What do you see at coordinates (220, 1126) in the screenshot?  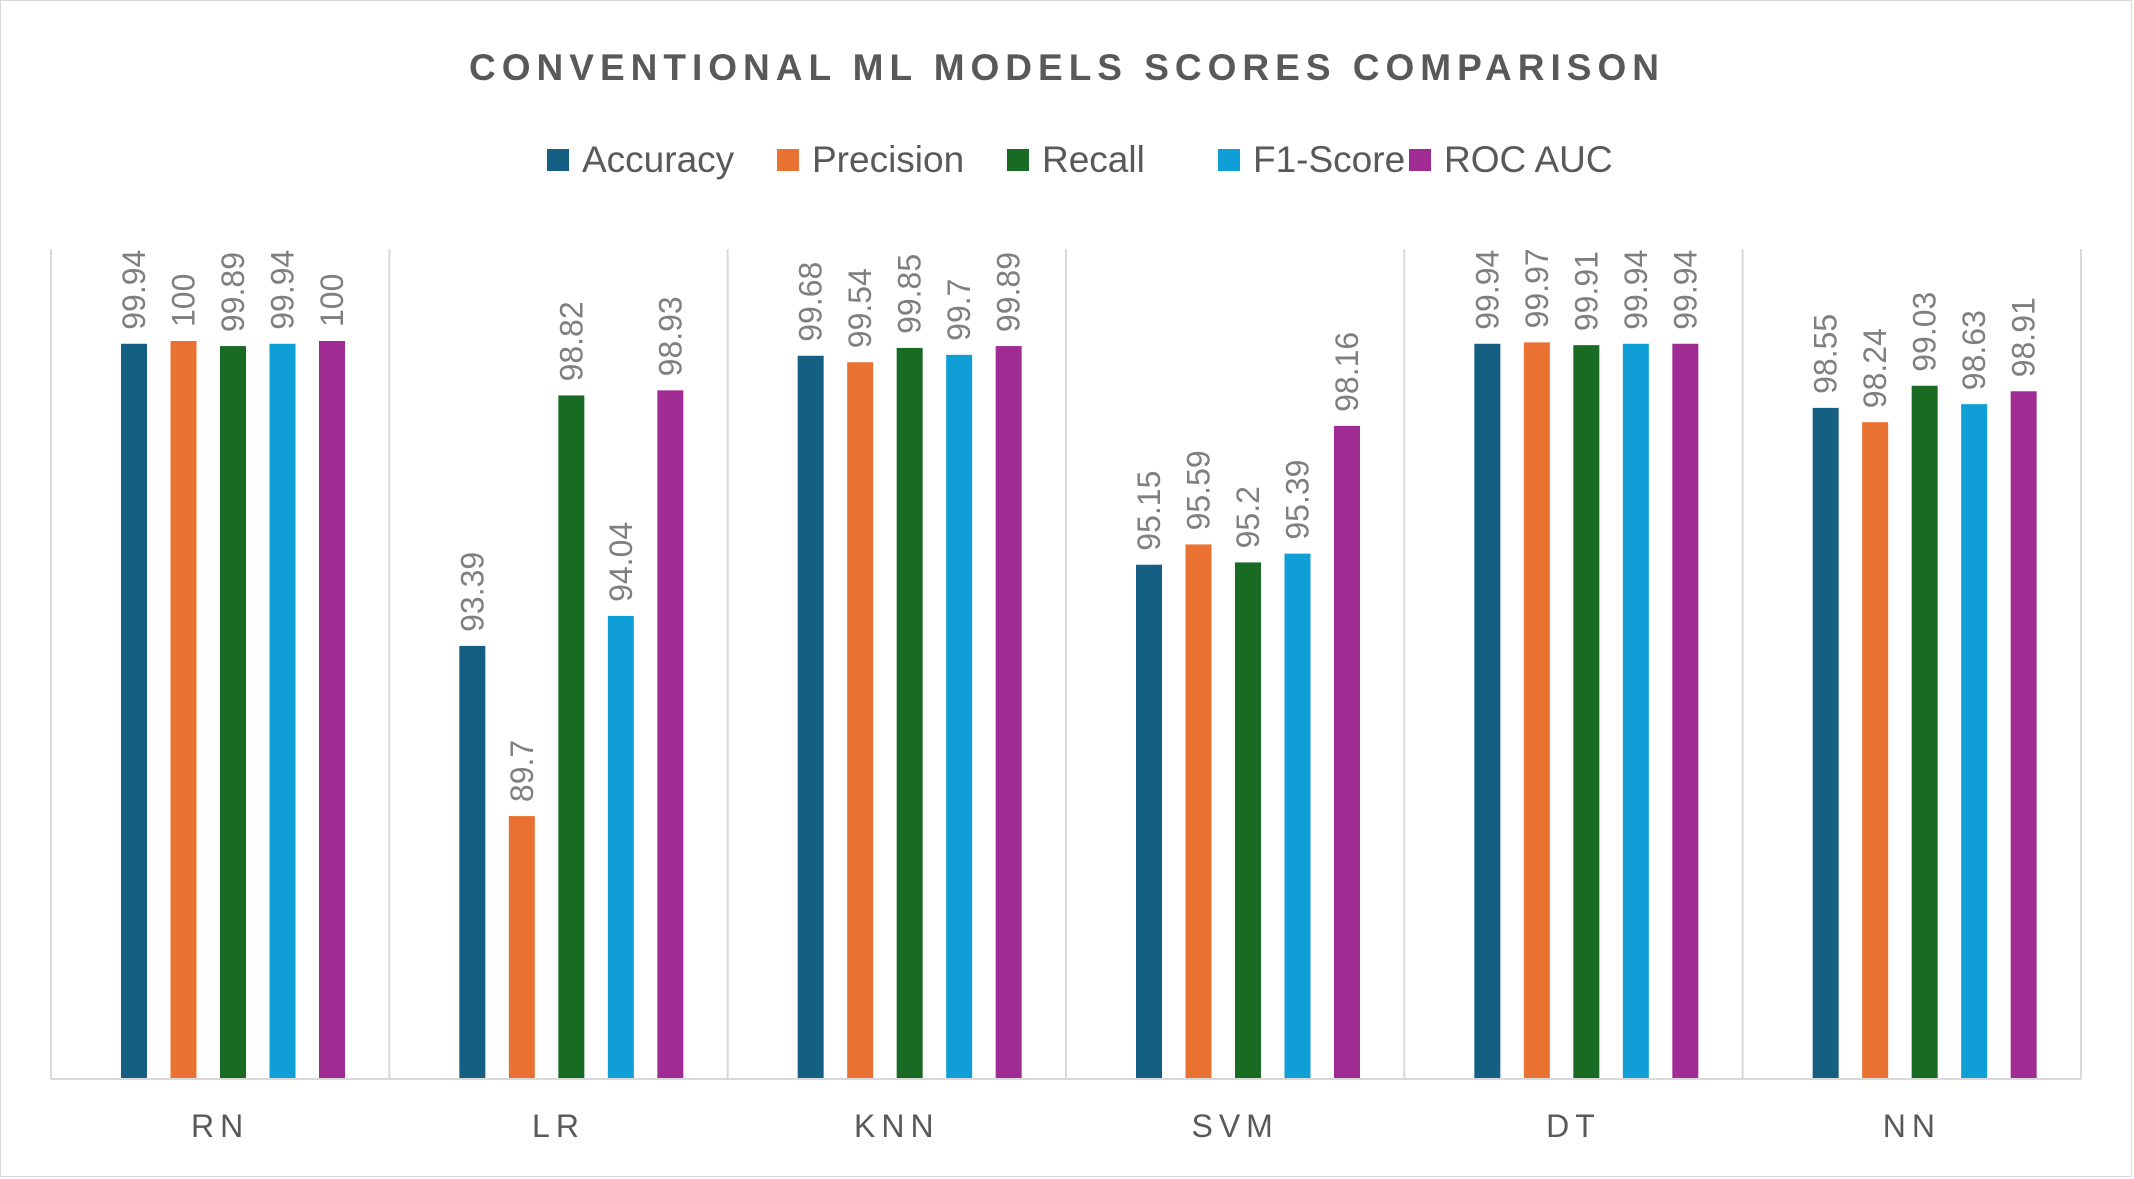 I see `category-label: RN` at bounding box center [220, 1126].